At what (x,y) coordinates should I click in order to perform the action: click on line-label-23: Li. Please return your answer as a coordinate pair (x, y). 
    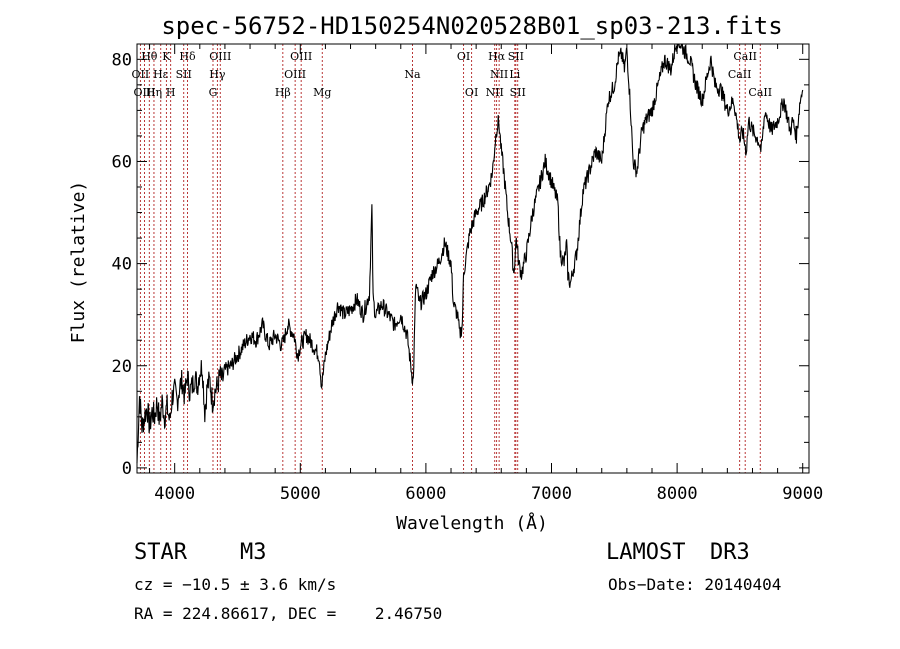
    Looking at the image, I should click on (514, 74).